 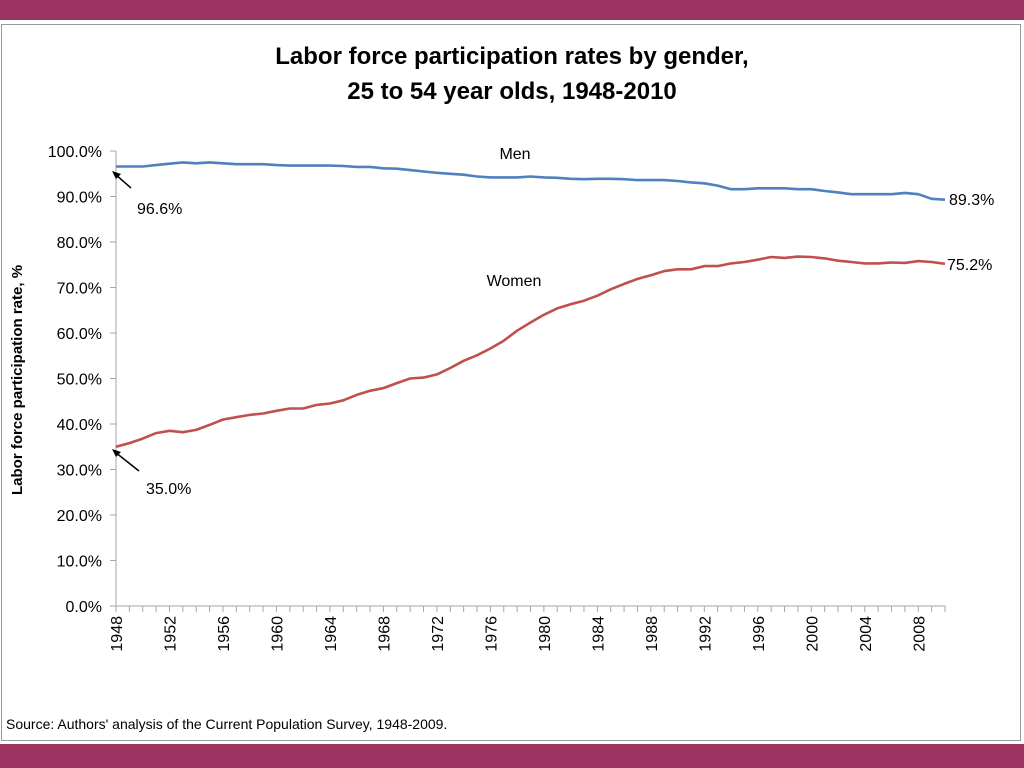 I want to click on y-tick-label: 100.0%, so click(x=75, y=152).